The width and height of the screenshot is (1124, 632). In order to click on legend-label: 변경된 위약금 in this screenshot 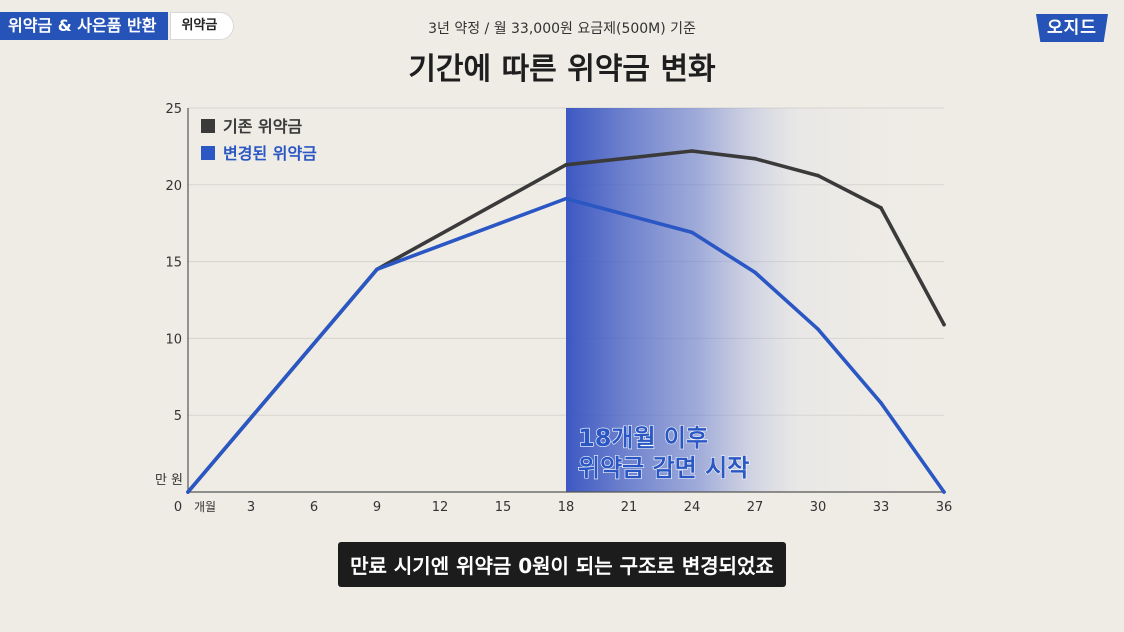, I will do `click(270, 153)`.